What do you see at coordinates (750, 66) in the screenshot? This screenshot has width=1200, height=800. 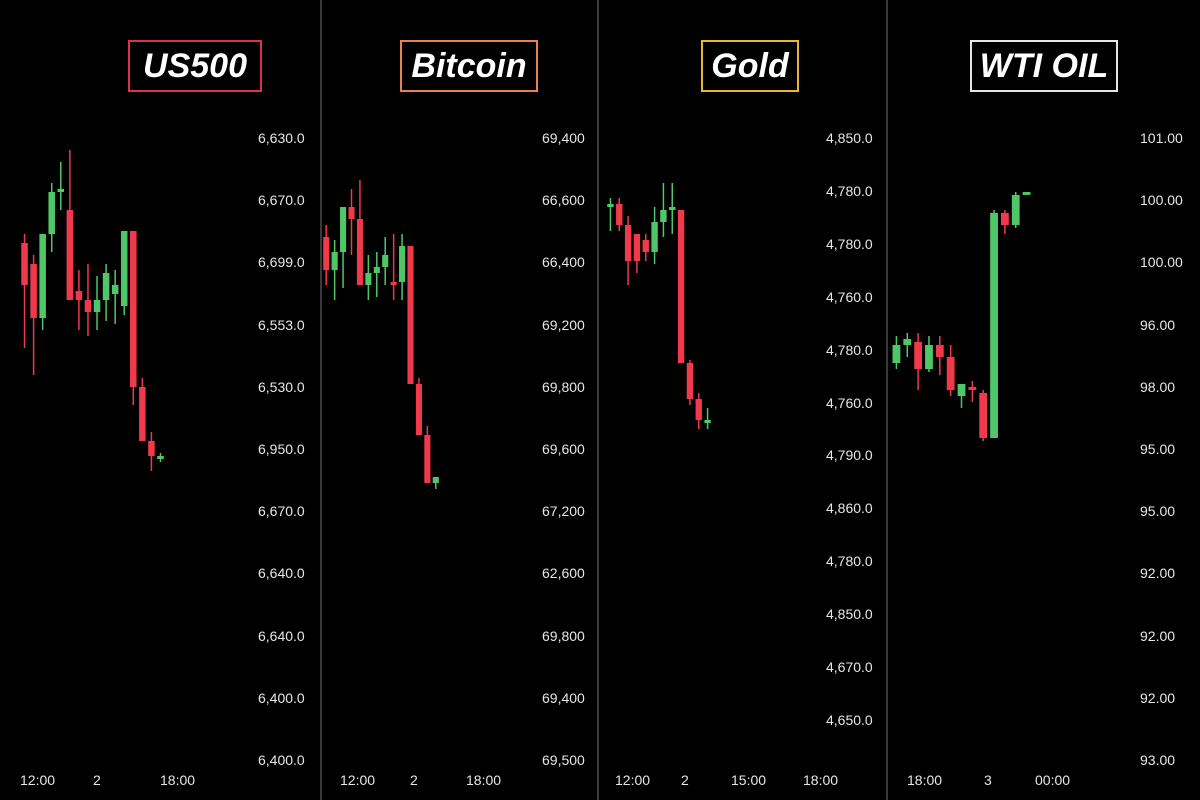 I see `chart-title: Gold` at bounding box center [750, 66].